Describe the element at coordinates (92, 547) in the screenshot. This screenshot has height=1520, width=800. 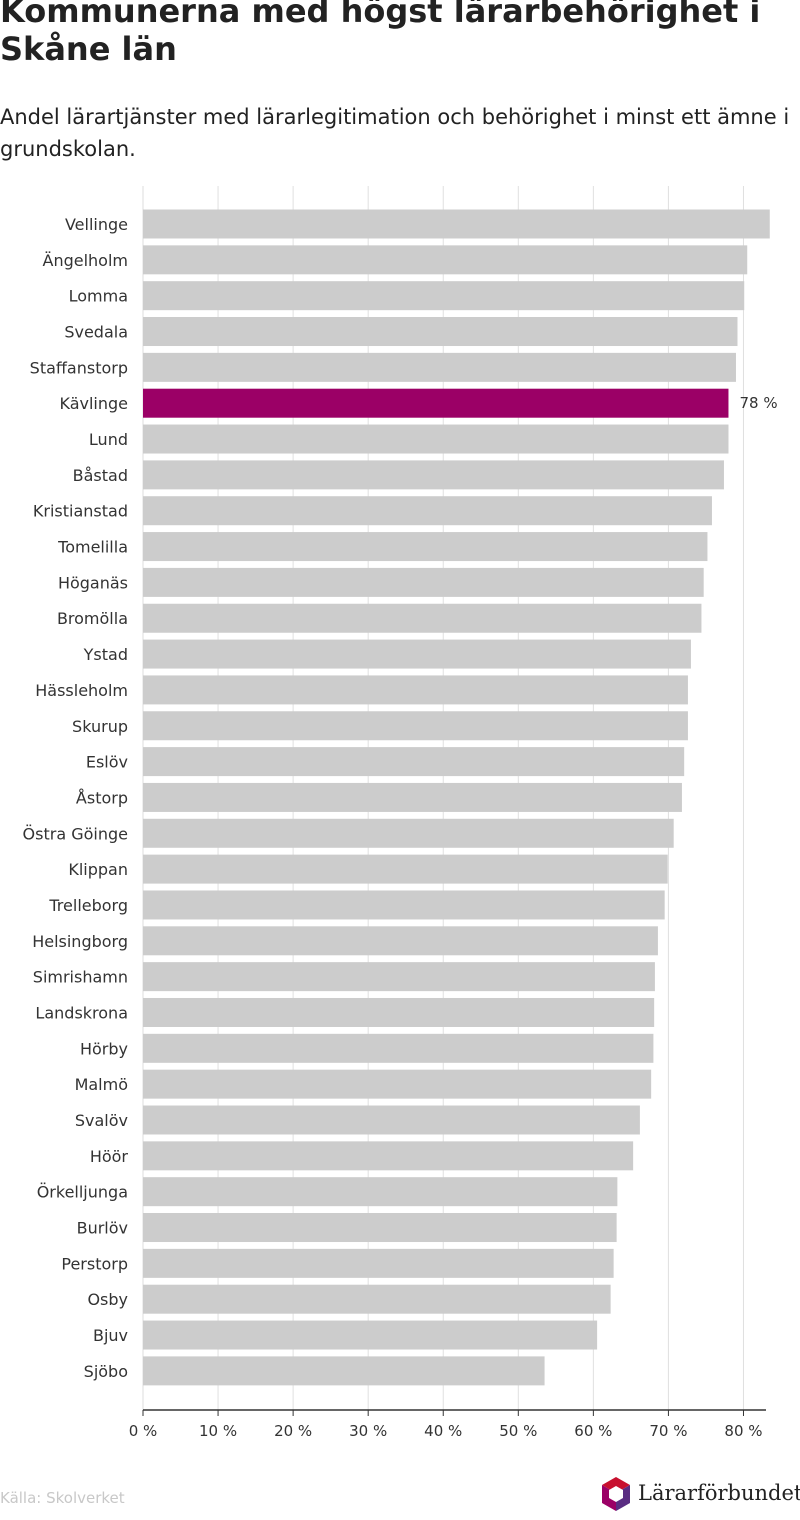
I see `category-label: Tomelilla` at that location.